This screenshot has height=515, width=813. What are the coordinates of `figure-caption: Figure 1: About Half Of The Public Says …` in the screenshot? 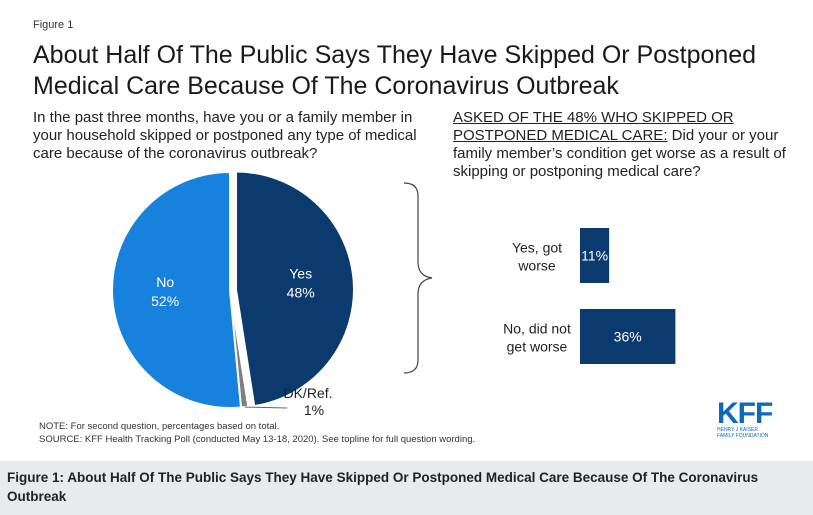 It's located at (383, 487).